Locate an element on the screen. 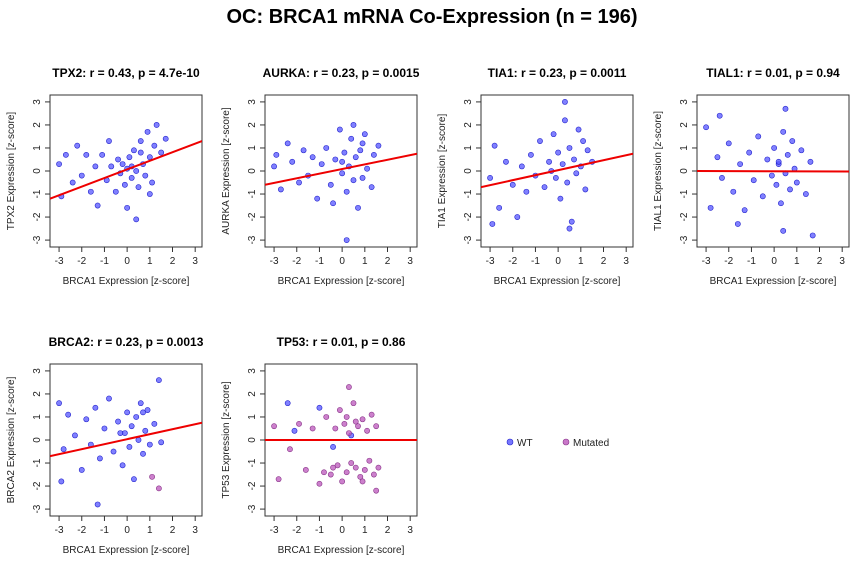 This screenshot has width=864, height=576. y-tick-label: -1 is located at coordinates (684, 193).